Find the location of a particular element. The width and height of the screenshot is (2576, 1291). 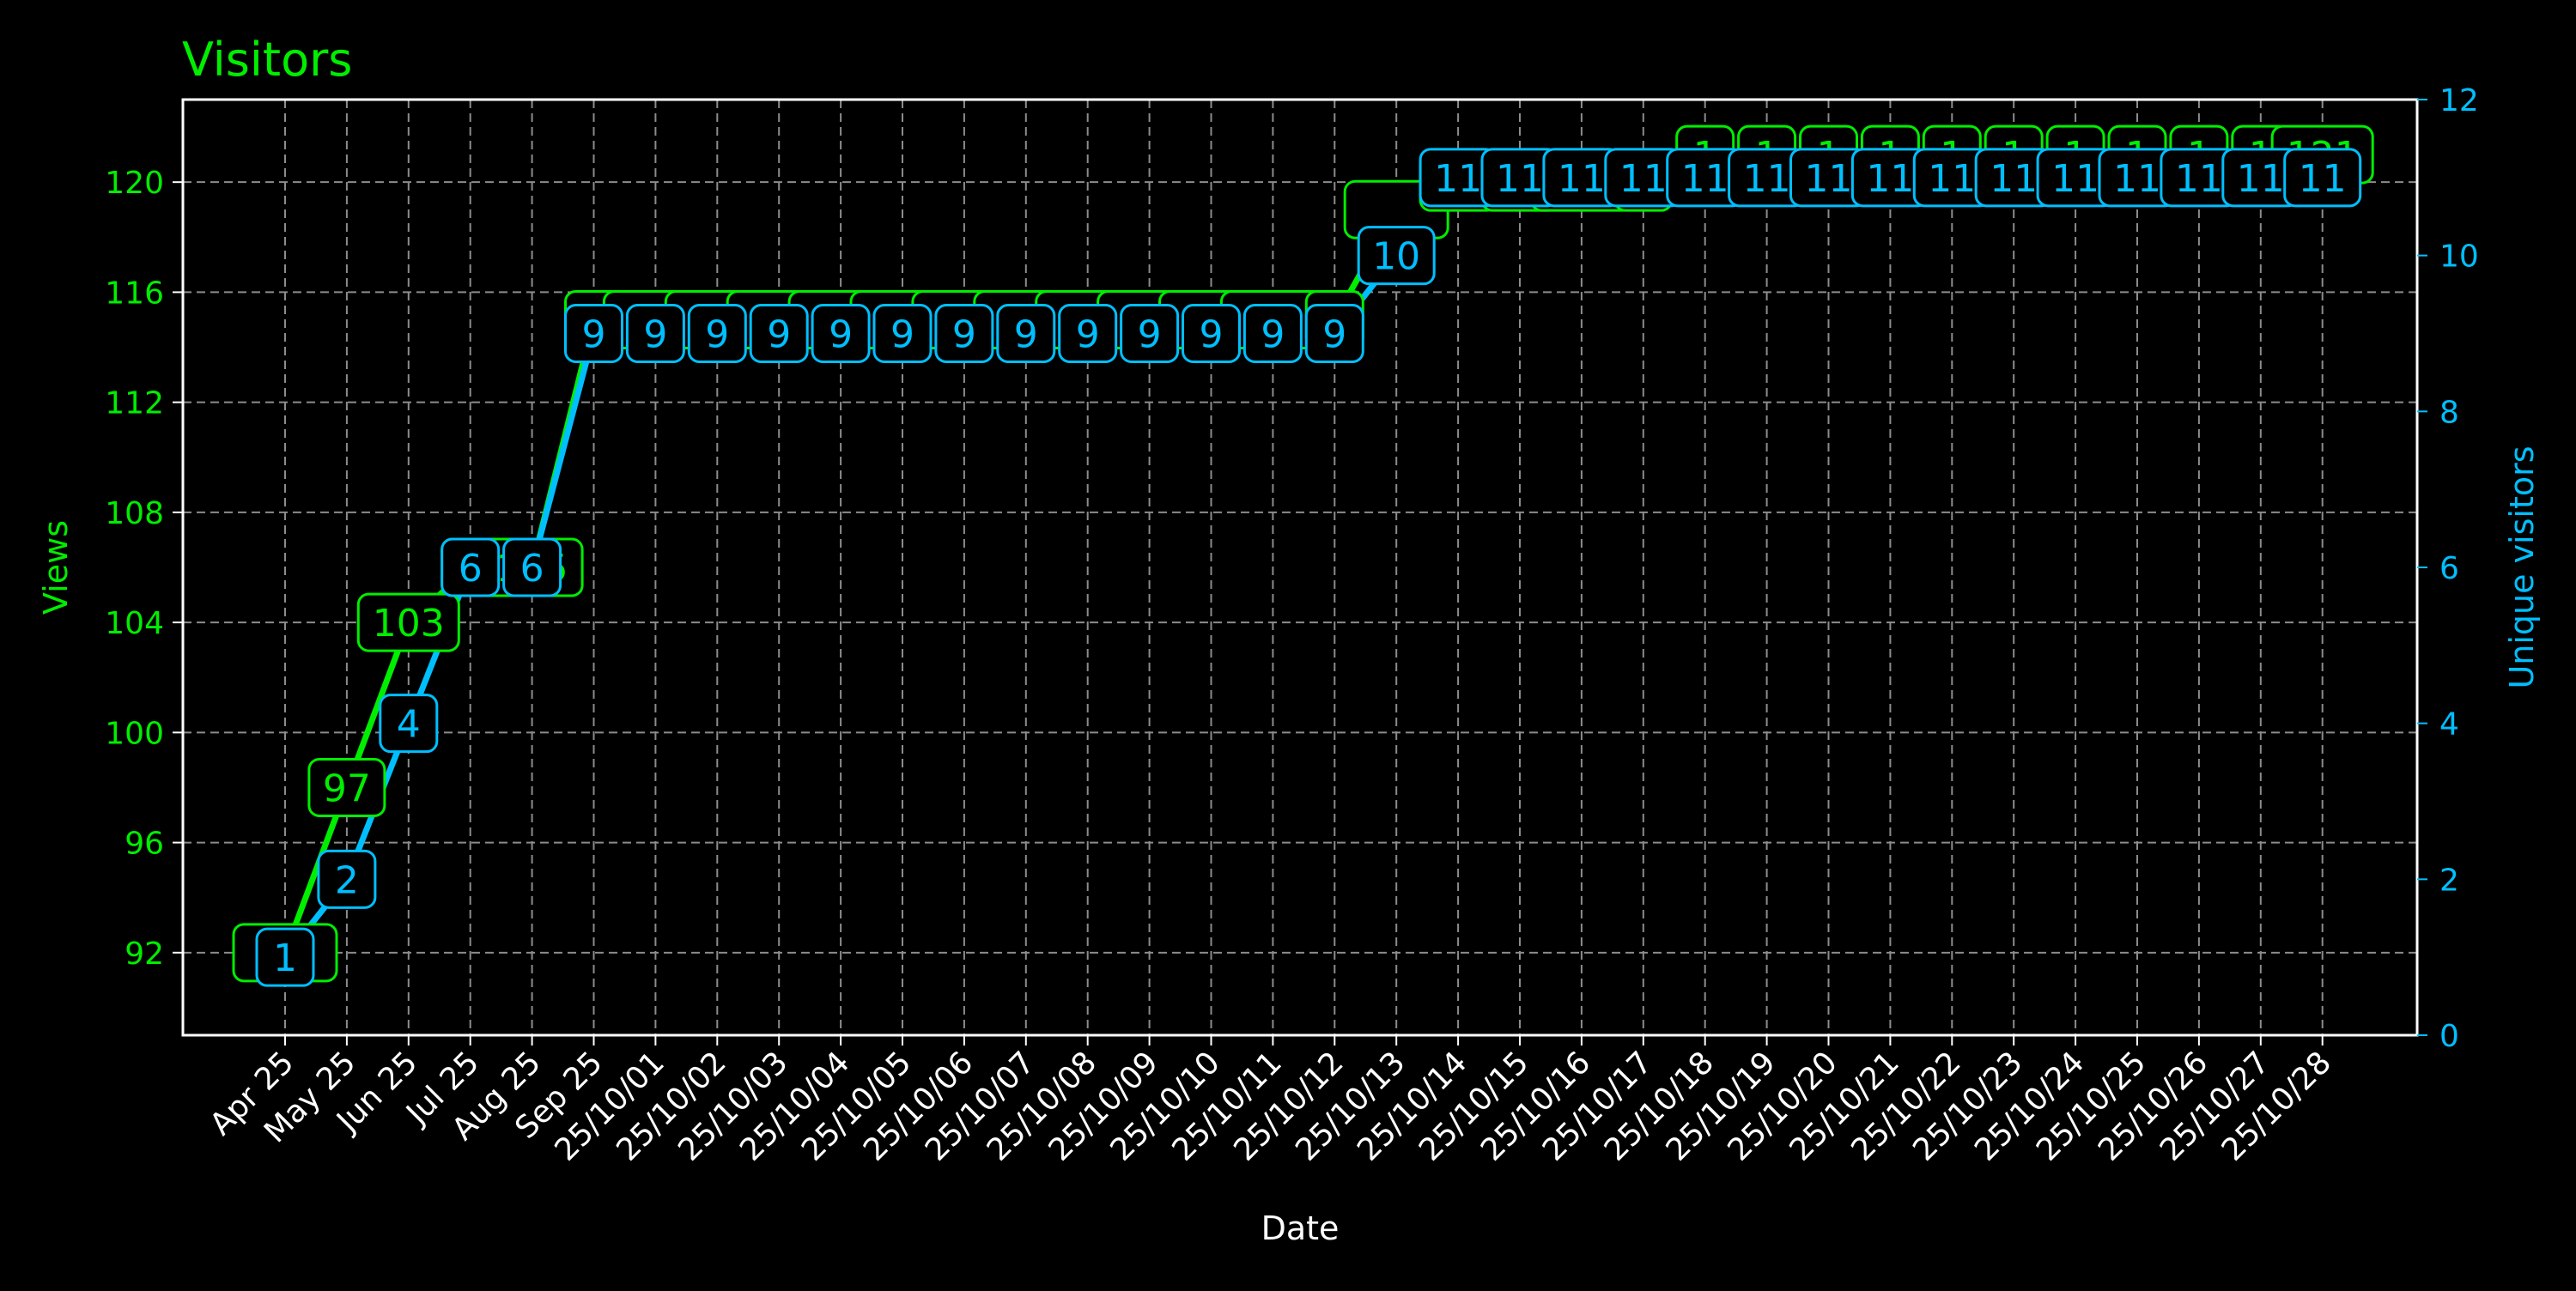

y-right-tick-label: 0 is located at coordinates (2449, 1036).